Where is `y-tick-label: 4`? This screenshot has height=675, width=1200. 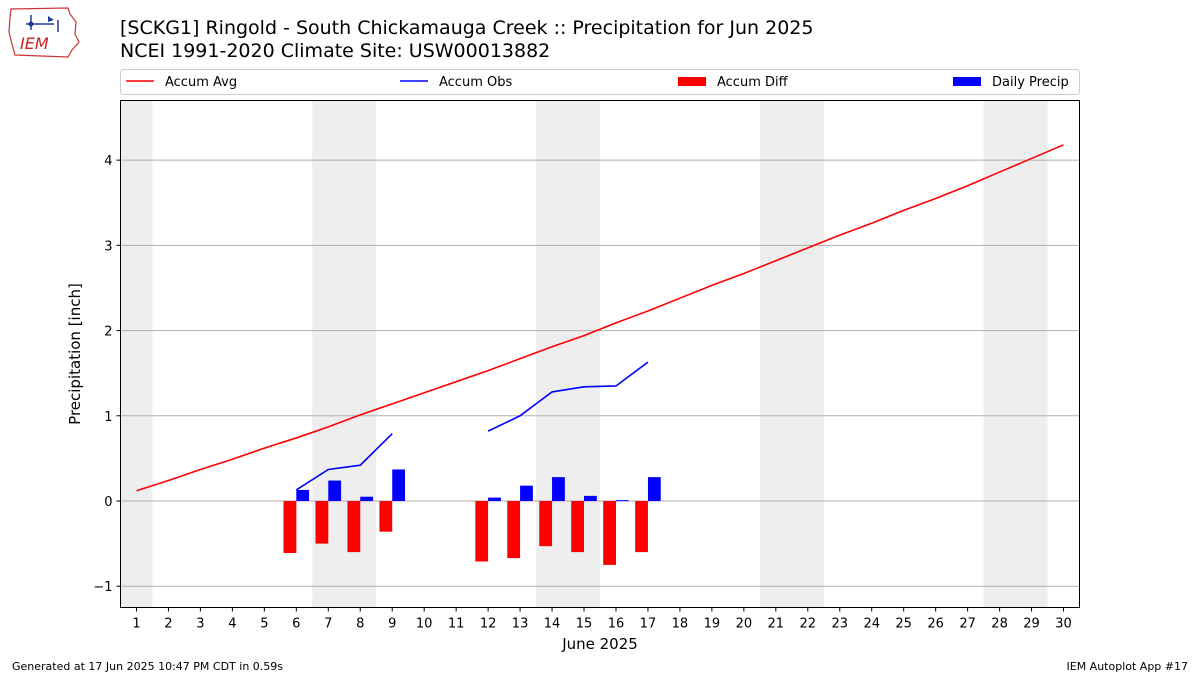 y-tick-label: 4 is located at coordinates (108, 161).